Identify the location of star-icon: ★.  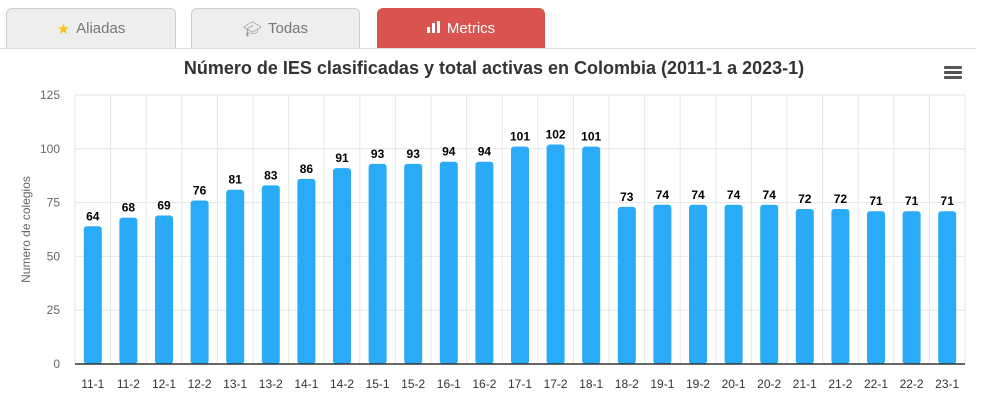
(63, 29).